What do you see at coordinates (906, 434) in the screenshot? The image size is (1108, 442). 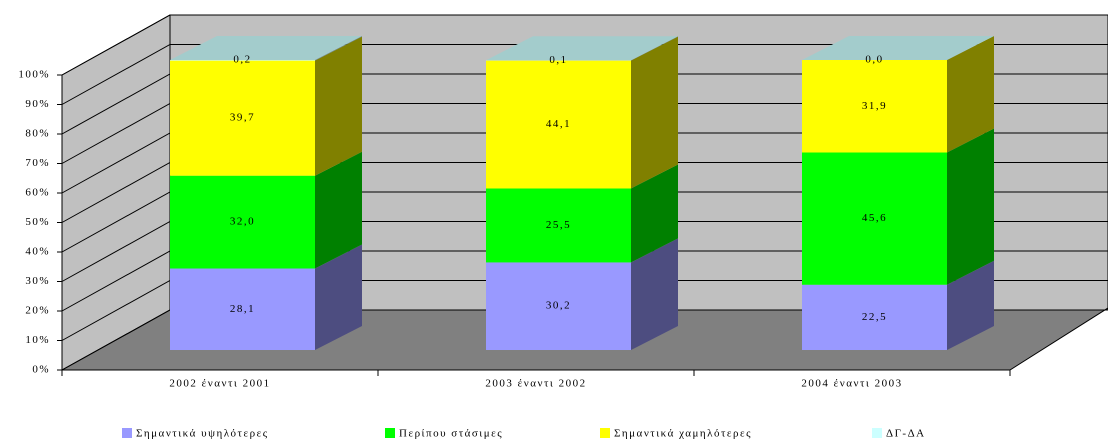 I see `legend-label: ΔΓ-ΔΑ` at bounding box center [906, 434].